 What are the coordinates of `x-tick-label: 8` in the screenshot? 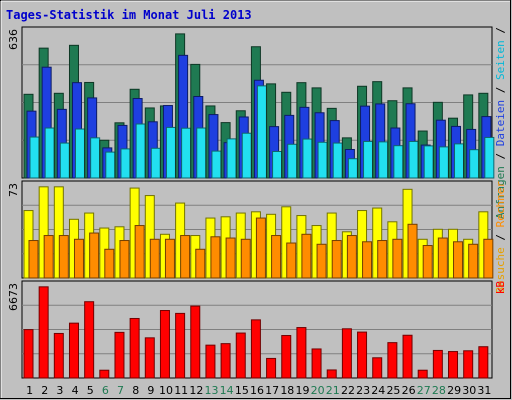 It's located at (135, 390).